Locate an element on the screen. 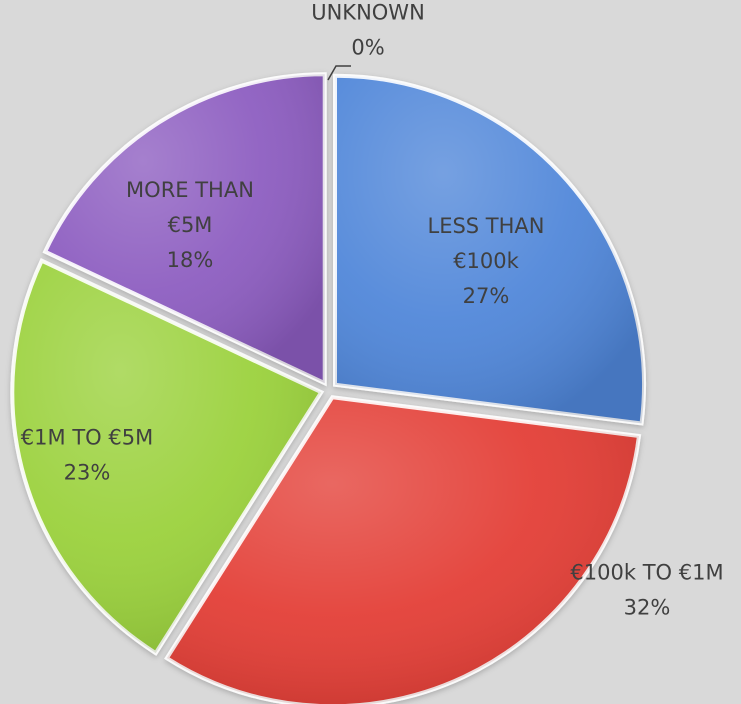 Image resolution: width=741 pixels, height=704 pixels. pie-label-line-eur1m-to-eur5m-2: 23% is located at coordinates (87, 473).